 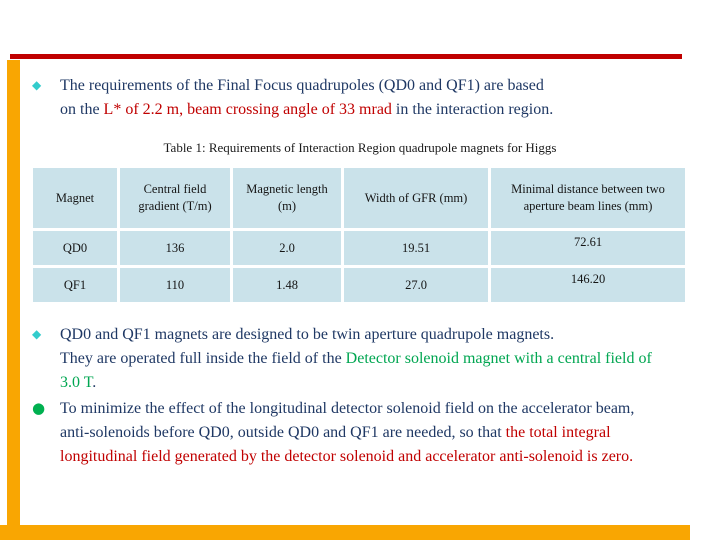 What do you see at coordinates (175, 285) in the screenshot?
I see `cell-gradient: 110` at bounding box center [175, 285].